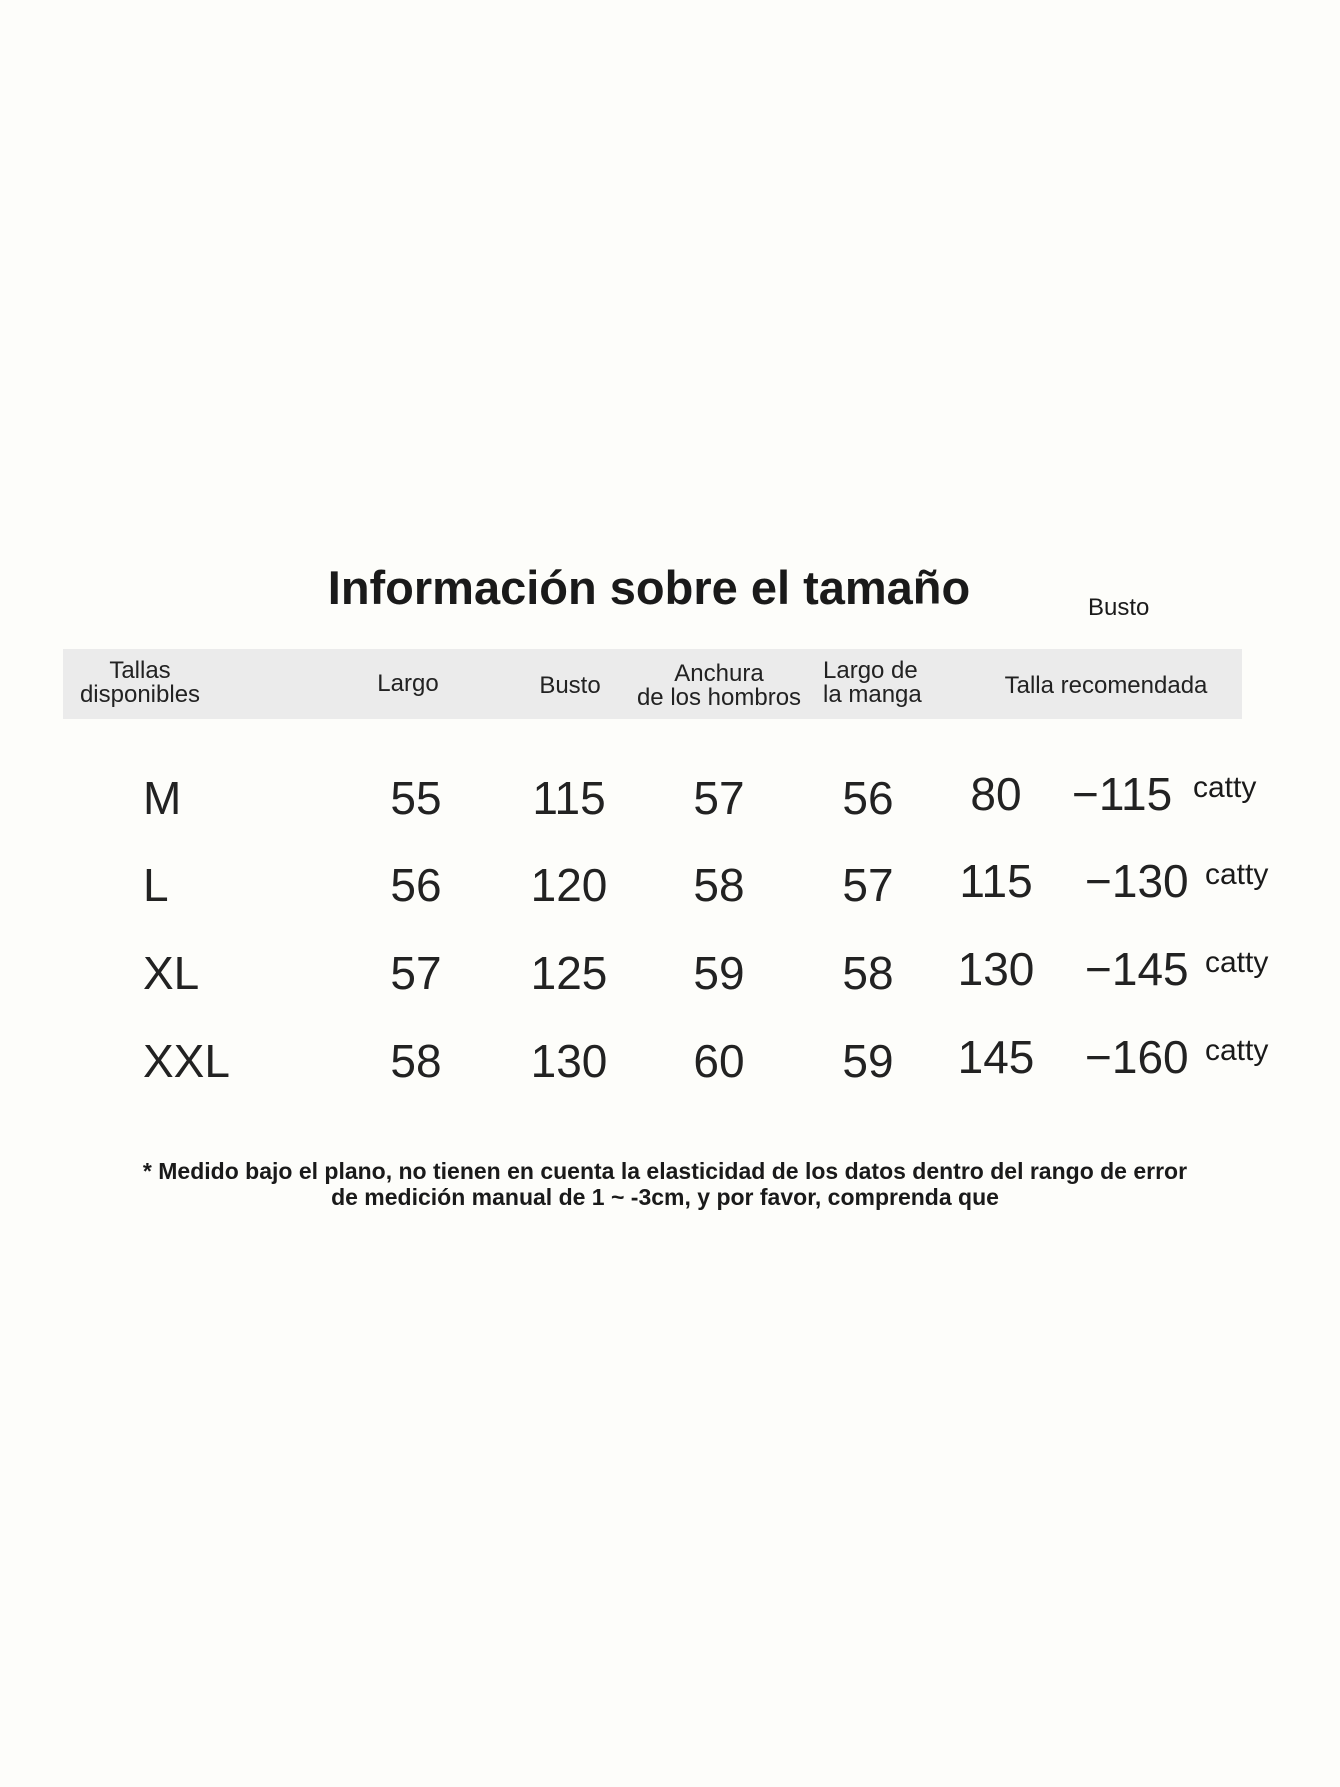  What do you see at coordinates (996, 969) in the screenshot?
I see `cell-rec-from: 130` at bounding box center [996, 969].